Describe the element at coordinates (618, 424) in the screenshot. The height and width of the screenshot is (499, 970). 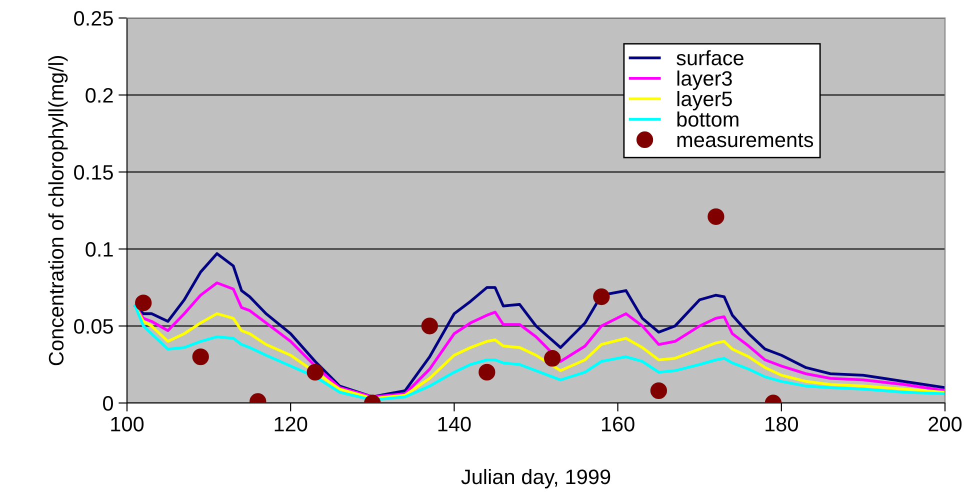
I see `x-tick-label: 160` at that location.